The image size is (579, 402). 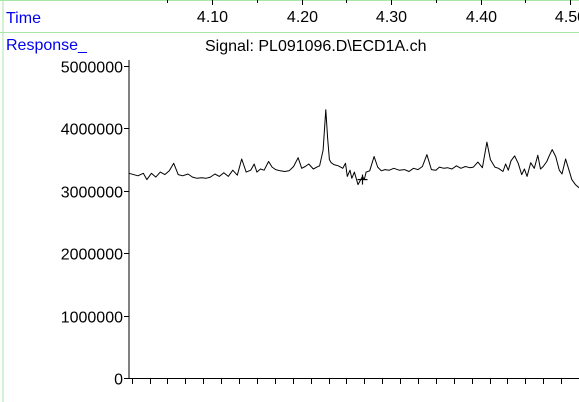 I want to click on time-tick-label: 4.30, so click(x=391, y=17).